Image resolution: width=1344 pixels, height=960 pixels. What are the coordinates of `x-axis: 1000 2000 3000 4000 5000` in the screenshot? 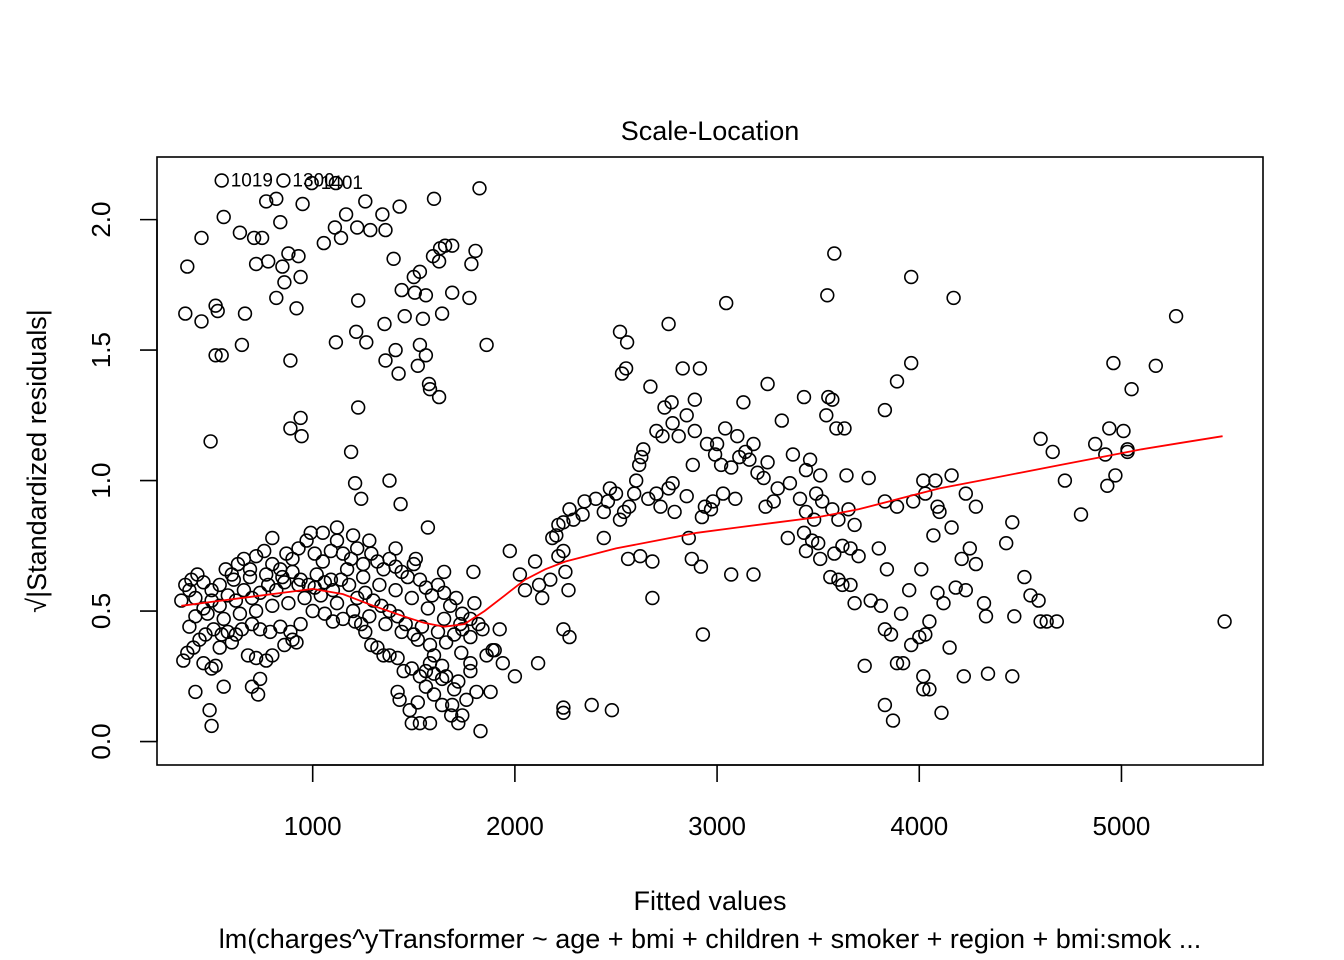 It's located at (717, 802).